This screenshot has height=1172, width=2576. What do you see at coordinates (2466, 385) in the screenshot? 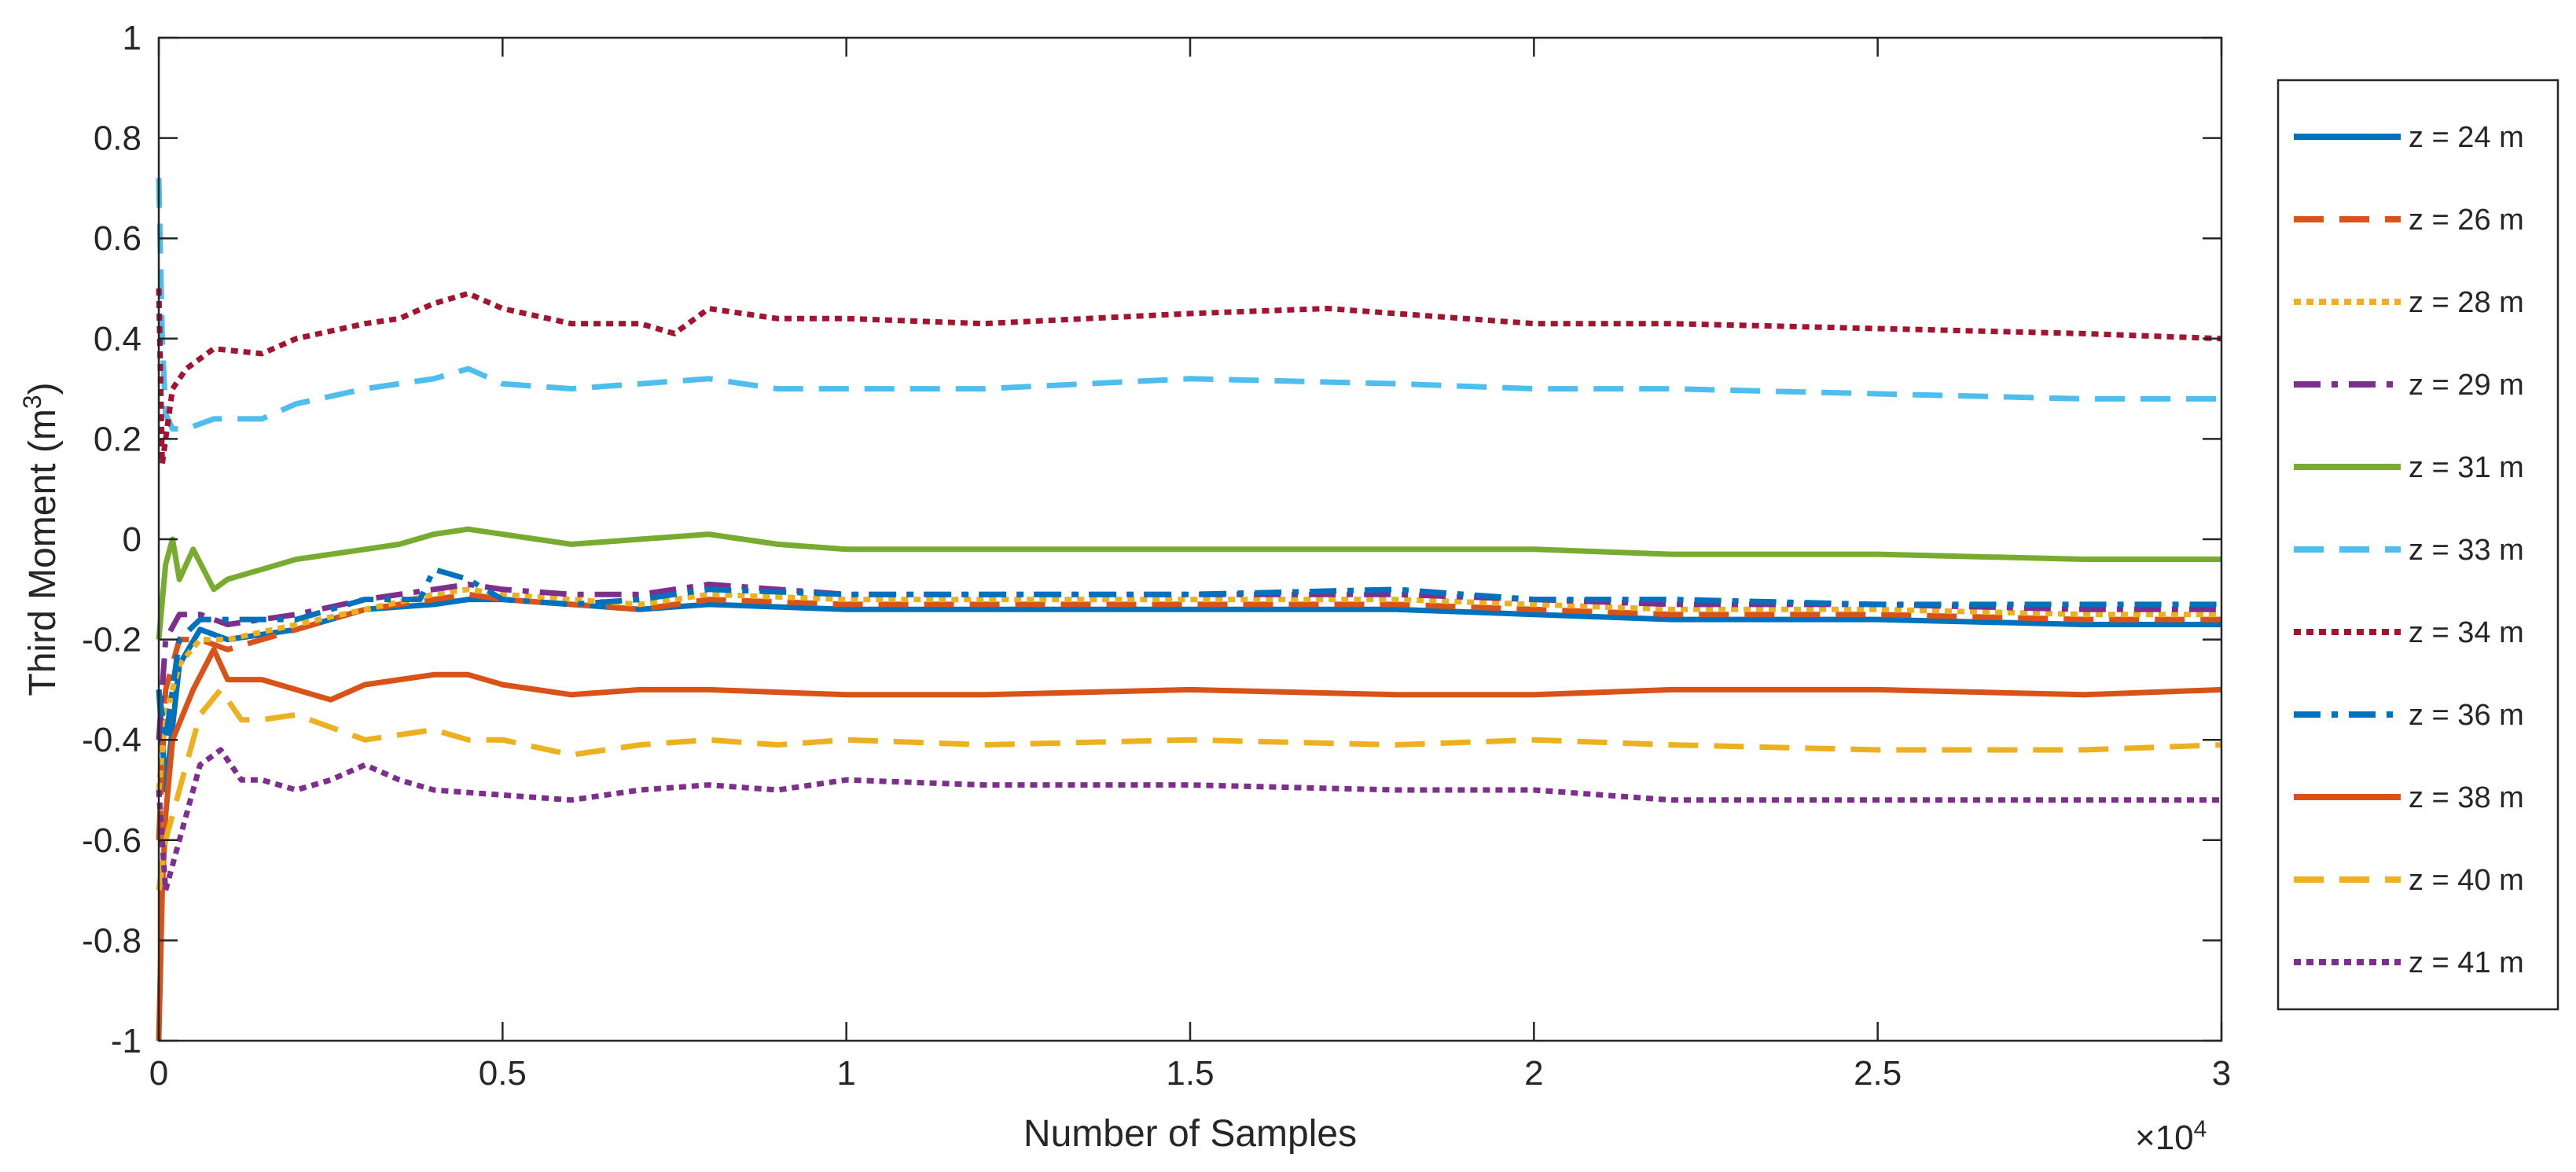
I see `legend-label: z = 29 m` at bounding box center [2466, 385].